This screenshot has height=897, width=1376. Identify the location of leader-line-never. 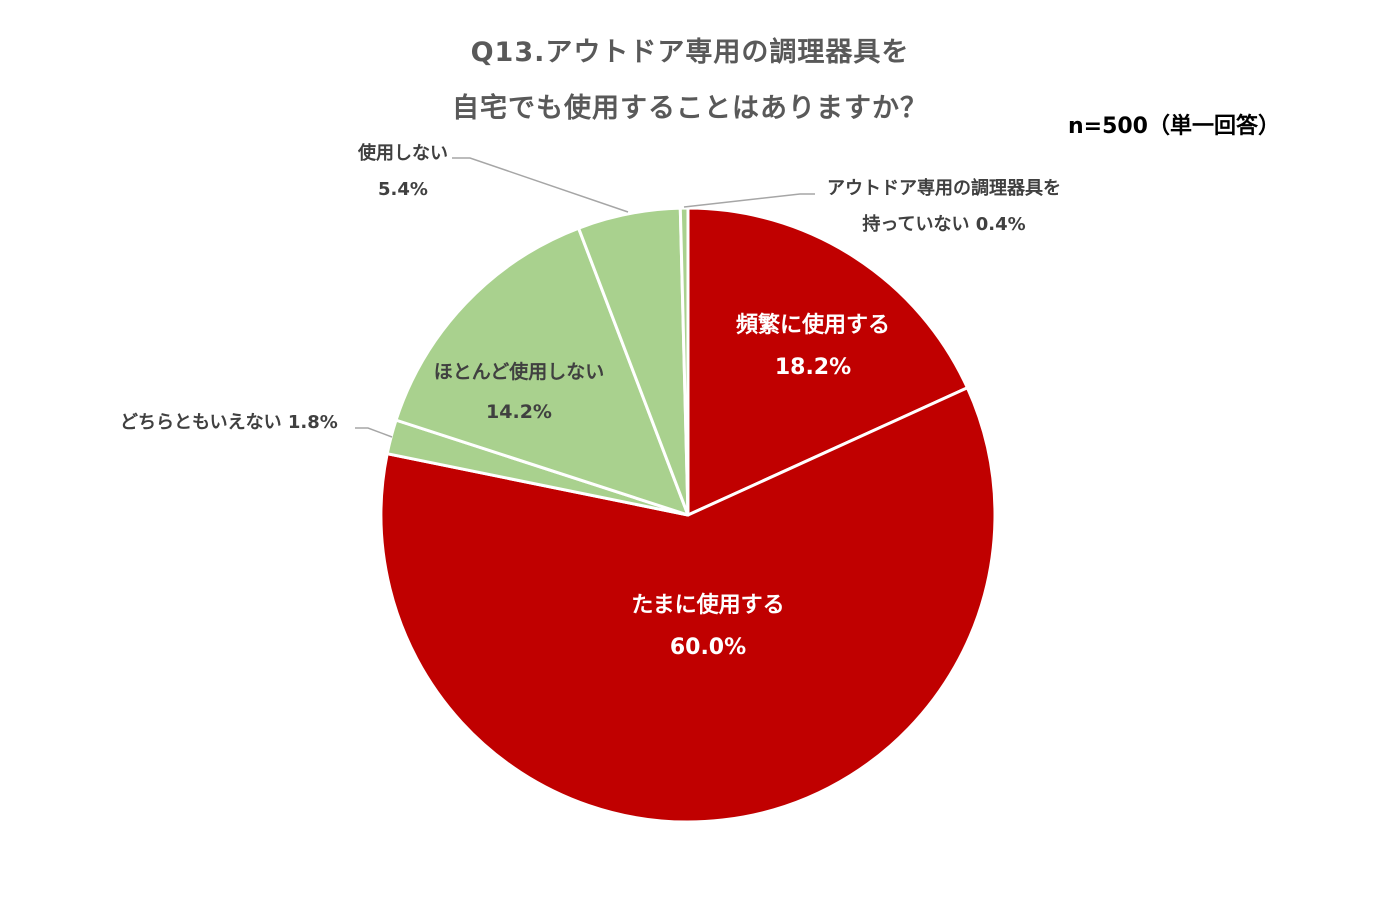
(540, 185).